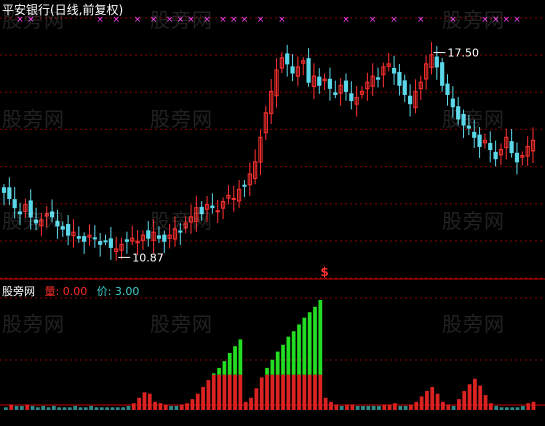  Describe the element at coordinates (463, 53) in the screenshot. I see `high-label: 17.50` at that location.